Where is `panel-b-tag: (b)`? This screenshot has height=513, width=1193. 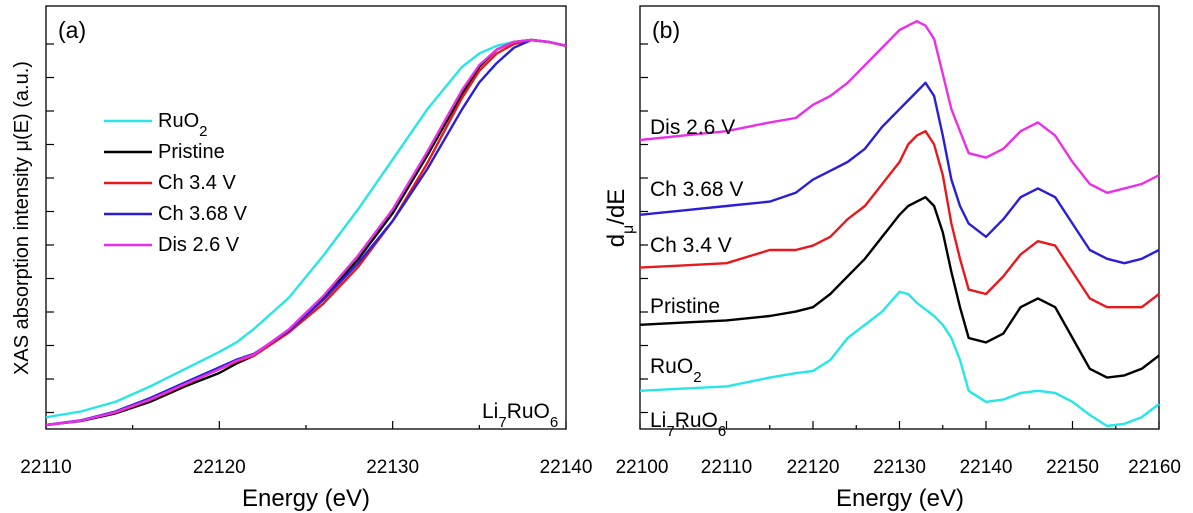
panel-b-tag: (b) is located at coordinates (666, 30).